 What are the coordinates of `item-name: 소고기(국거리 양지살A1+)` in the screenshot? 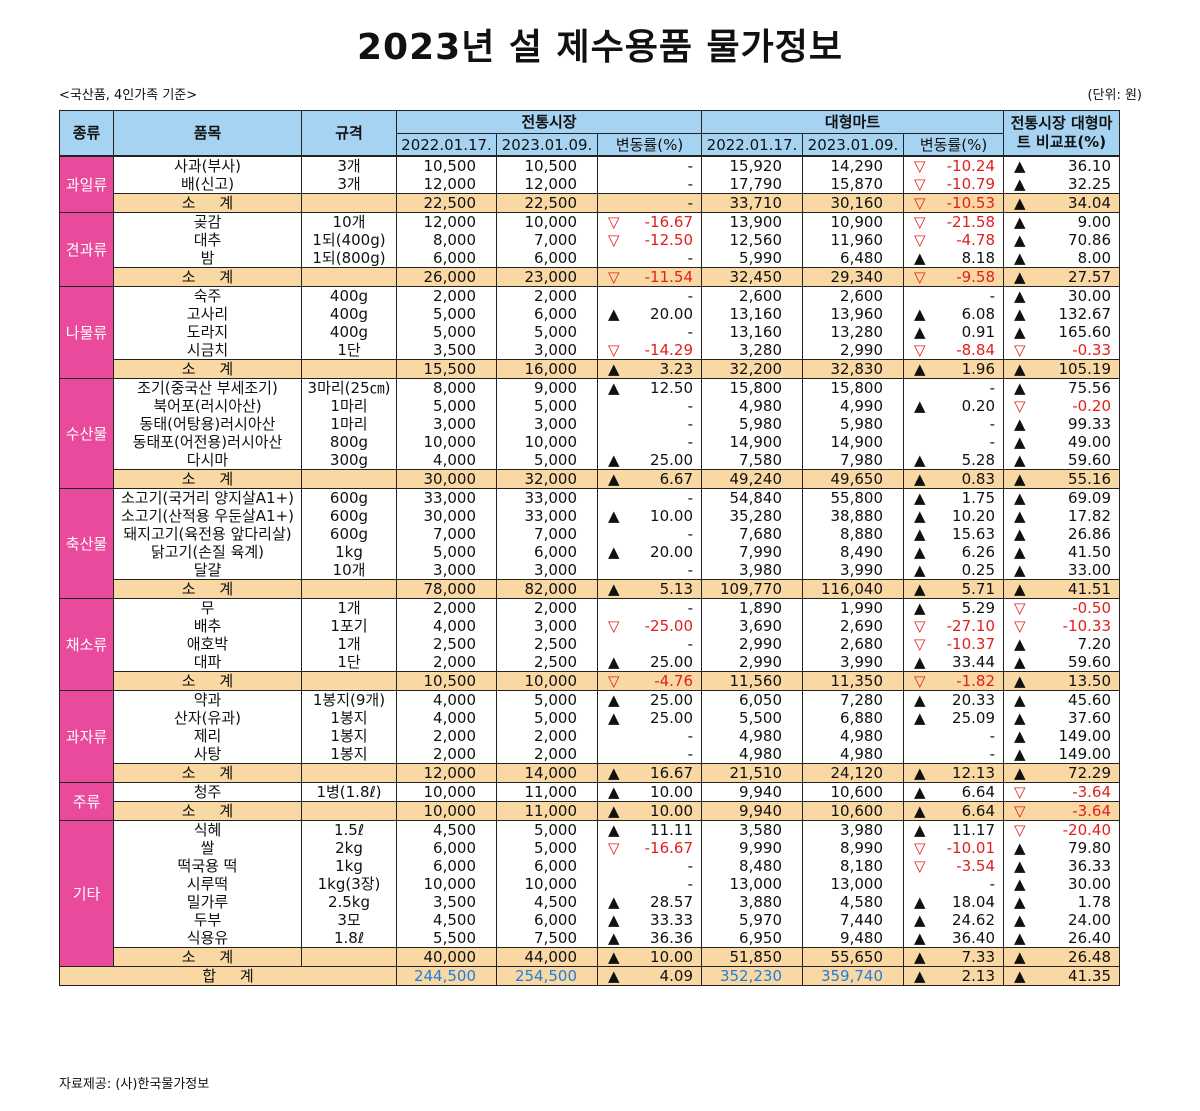 It's located at (207, 497).